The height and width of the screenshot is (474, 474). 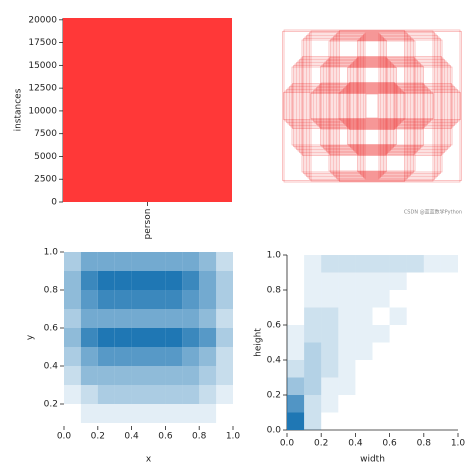 I want to click on y-tick-label: 7500, so click(x=45, y=134).